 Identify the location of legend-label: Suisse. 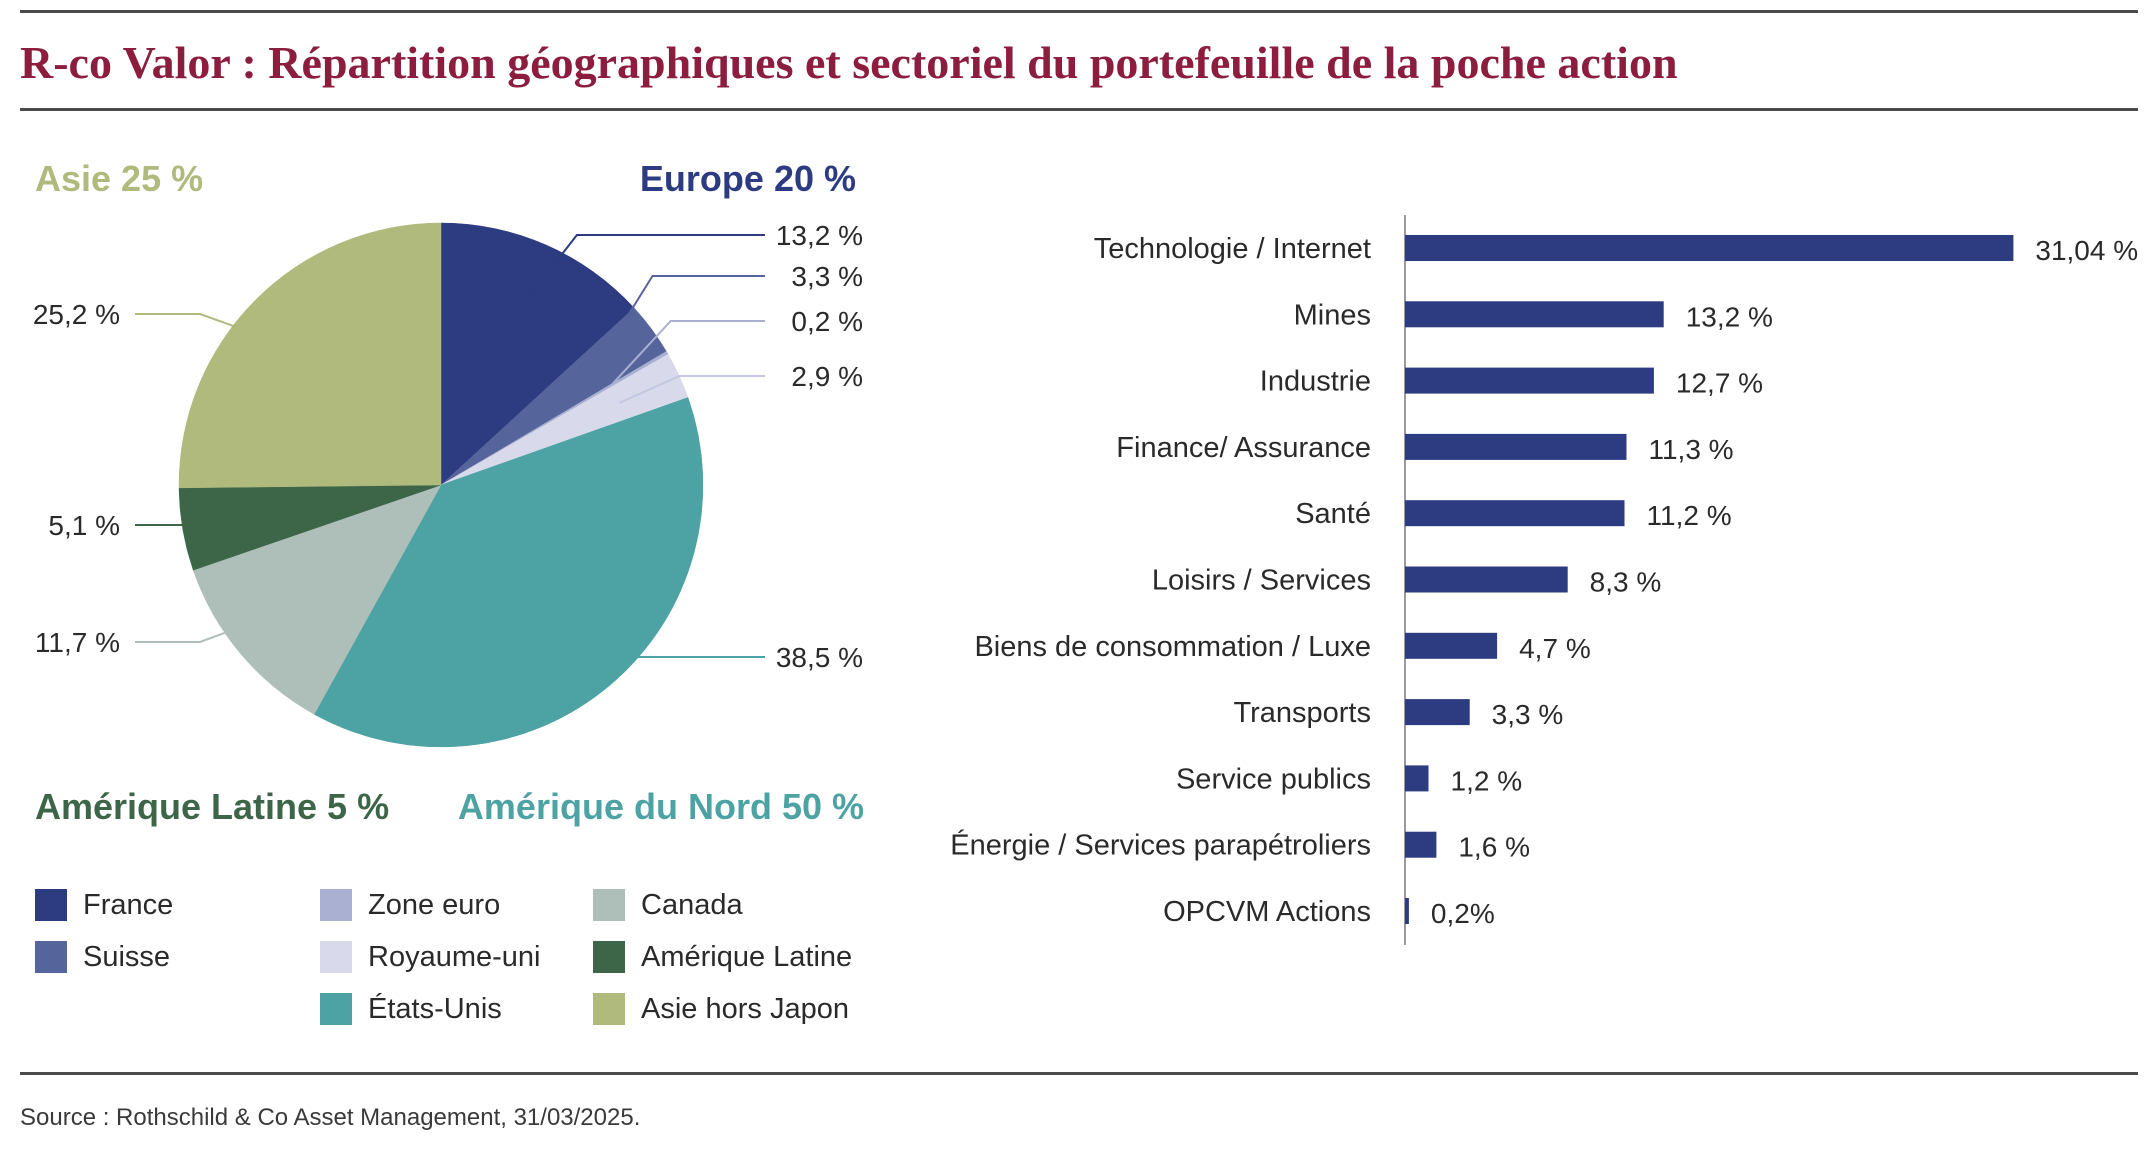
(127, 956).